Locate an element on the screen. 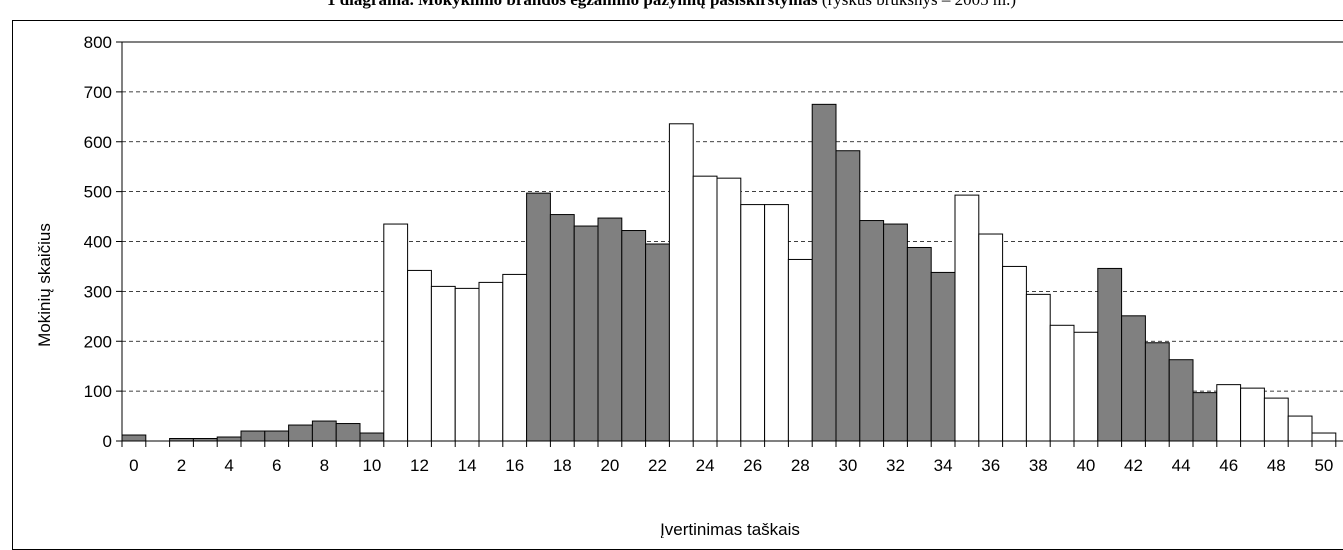 This screenshot has width=1343, height=550. x-tick-label-28: 28 is located at coordinates (800, 465).